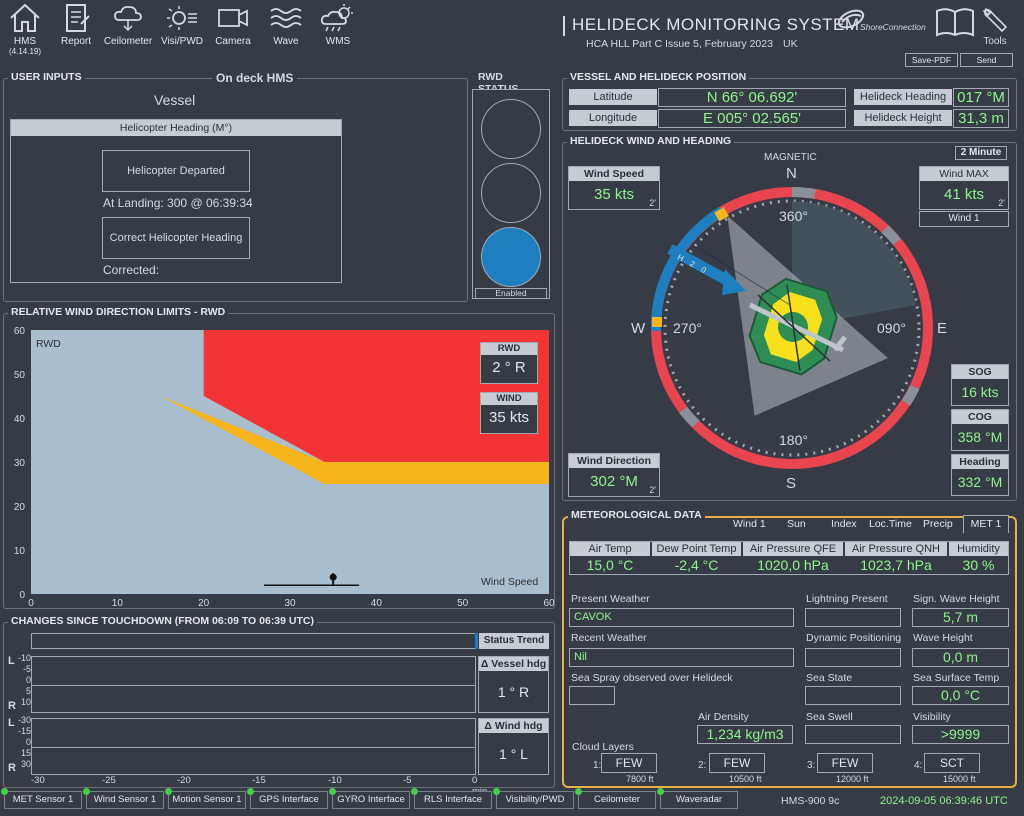 The image size is (1024, 816). Describe the element at coordinates (796, 524) in the screenshot. I see `tab-sun: Sun` at that location.